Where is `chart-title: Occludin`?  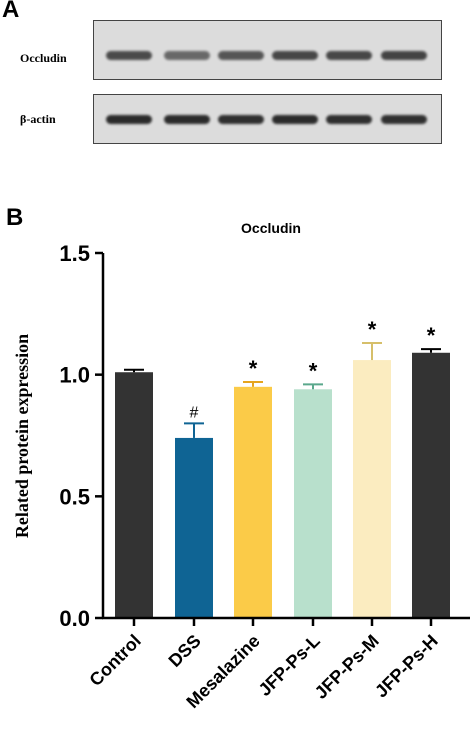 chart-title: Occludin is located at coordinates (271, 228).